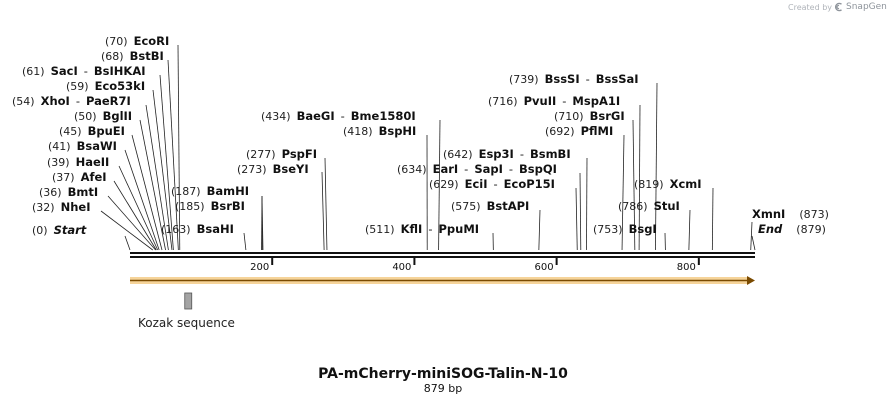 This screenshot has width=887, height=404. I want to click on enzyme-name: BpuEI, so click(106, 131).